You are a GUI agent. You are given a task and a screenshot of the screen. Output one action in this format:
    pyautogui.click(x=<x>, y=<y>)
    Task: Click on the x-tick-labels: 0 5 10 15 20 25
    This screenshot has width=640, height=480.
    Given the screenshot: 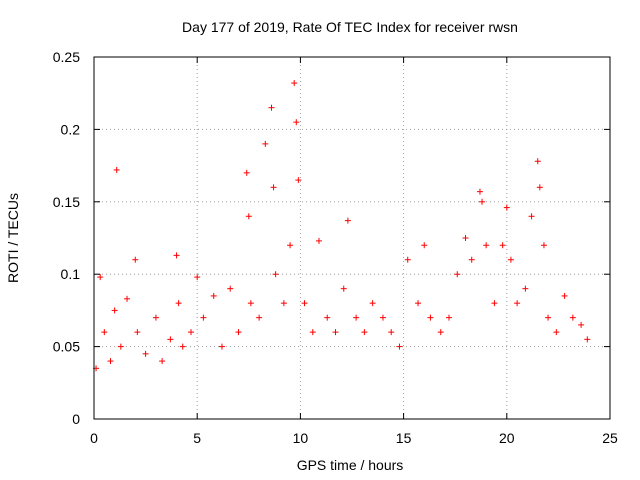 What is the action you would take?
    pyautogui.click(x=354, y=438)
    